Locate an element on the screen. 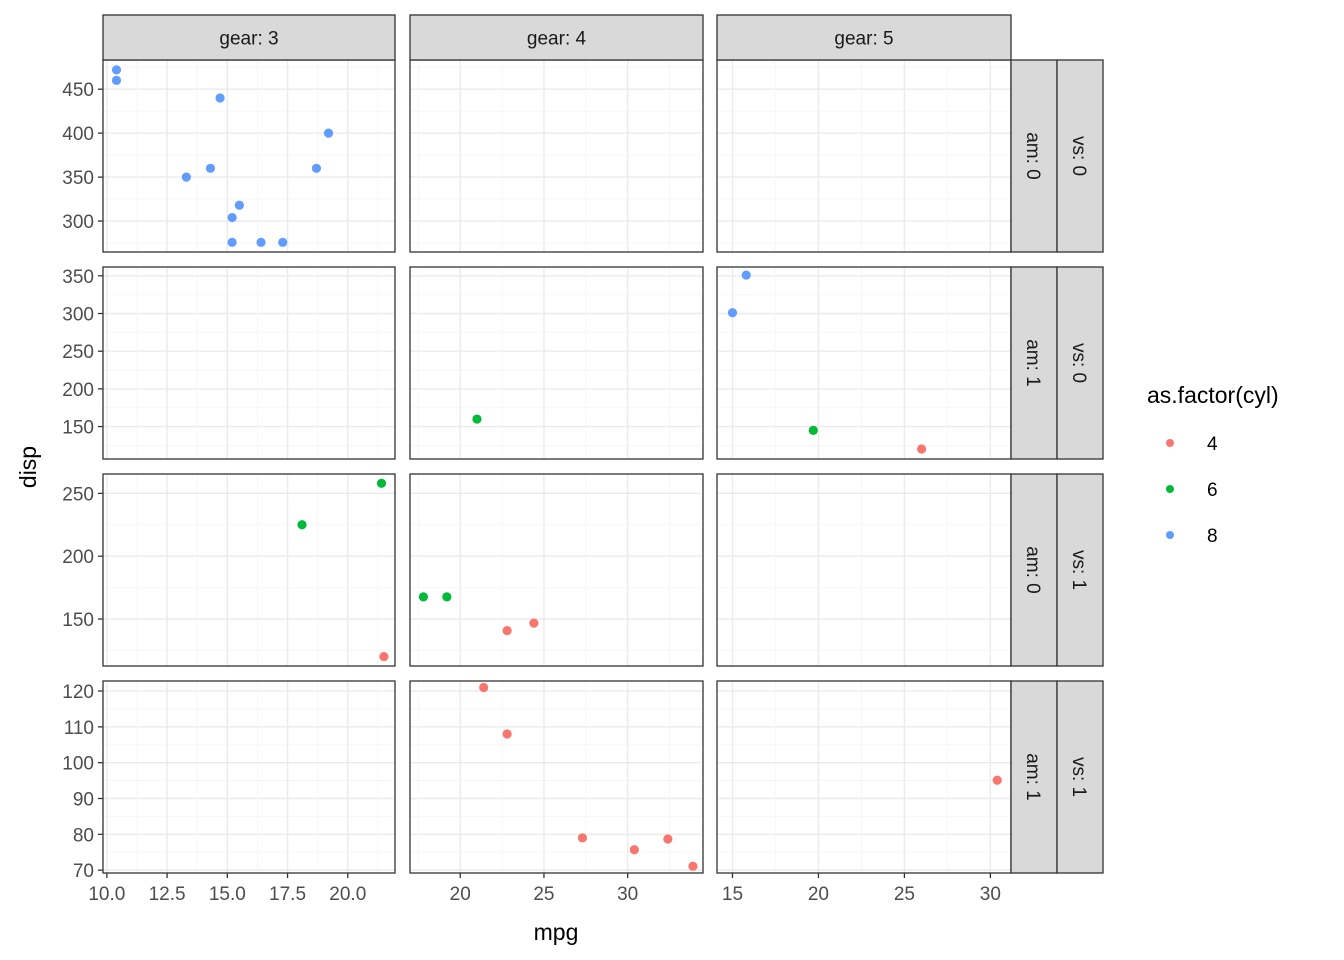  column-strip-label: gear: 5 is located at coordinates (863, 39).